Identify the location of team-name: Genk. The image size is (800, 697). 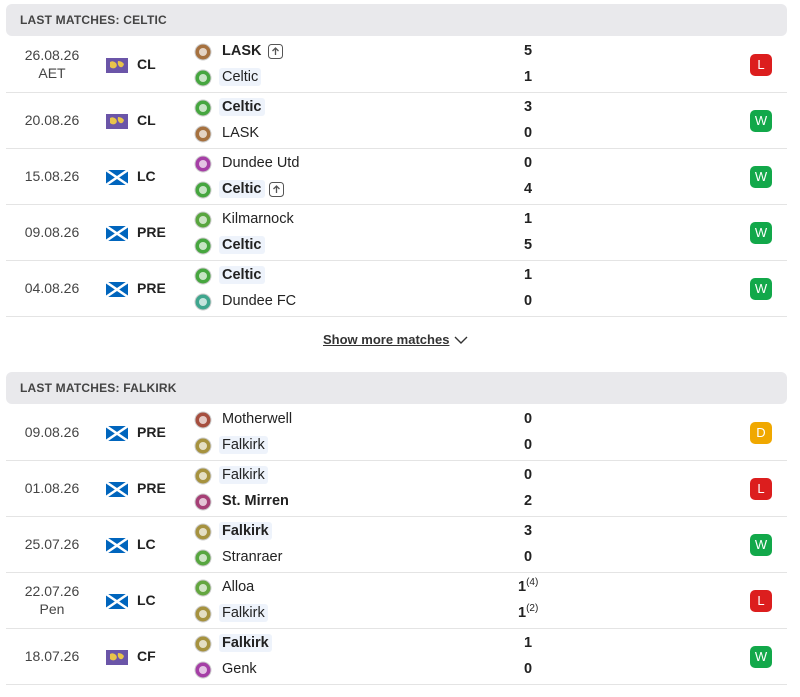
(239, 669).